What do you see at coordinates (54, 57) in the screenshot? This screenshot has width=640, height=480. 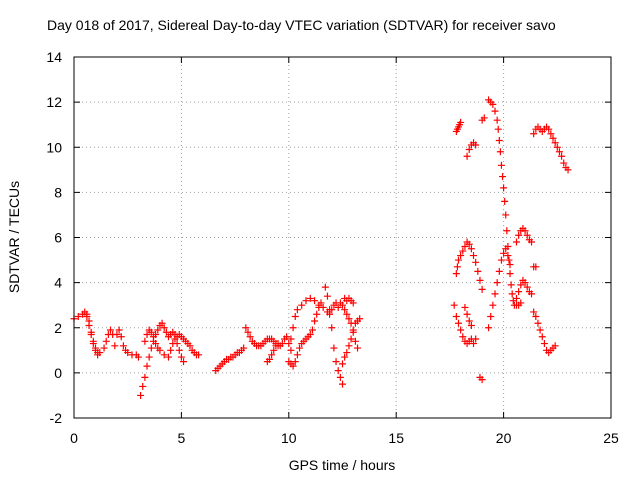 I see `y-tick-label: 14` at bounding box center [54, 57].